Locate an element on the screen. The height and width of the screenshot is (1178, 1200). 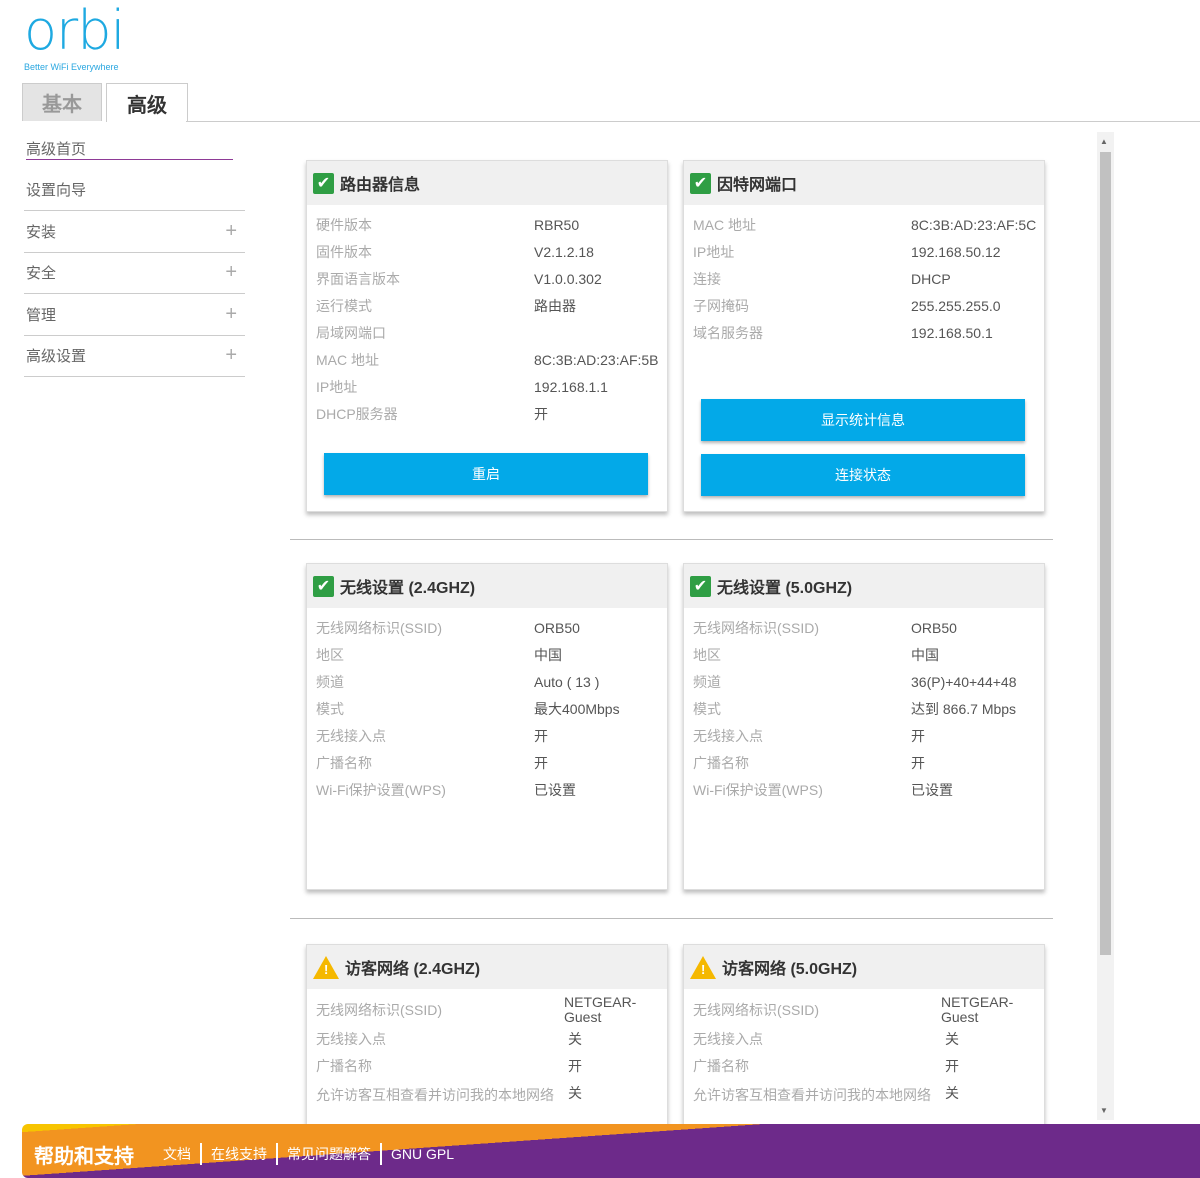
info-value: ORB50 is located at coordinates (934, 627).